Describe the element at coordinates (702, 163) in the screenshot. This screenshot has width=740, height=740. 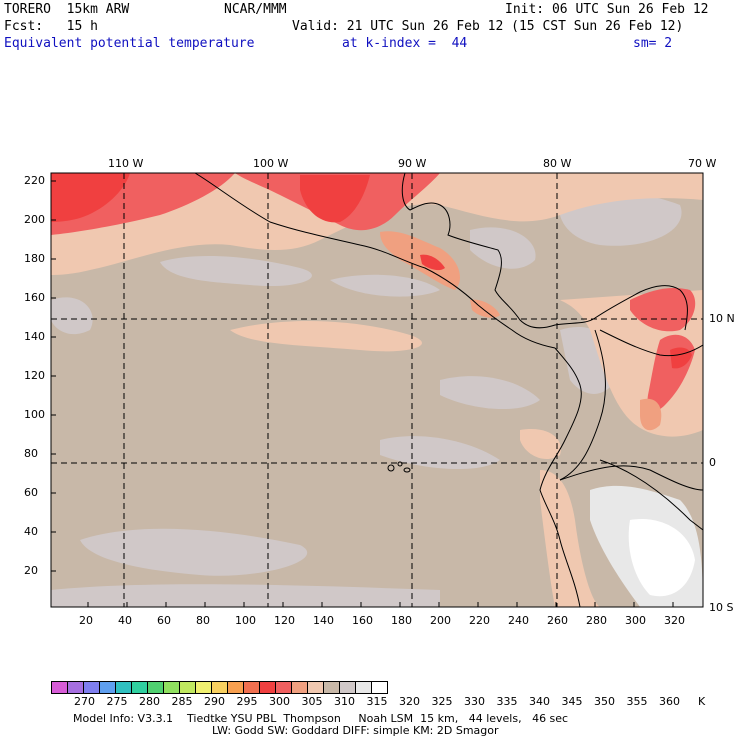
I see `lon-label: 70 W` at that location.